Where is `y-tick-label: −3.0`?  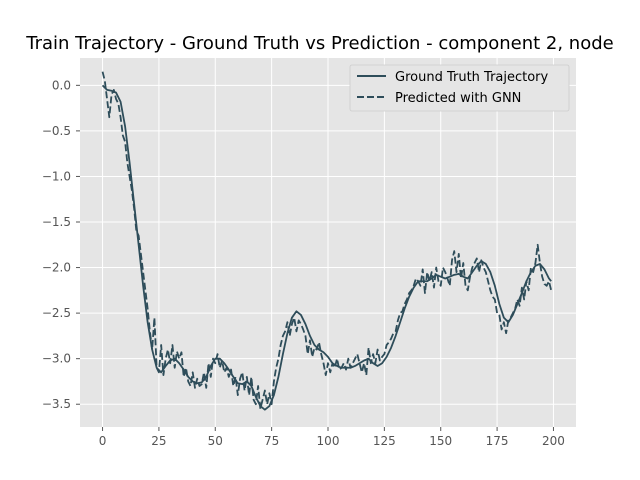
y-tick-label: −3.0 is located at coordinates (56, 359).